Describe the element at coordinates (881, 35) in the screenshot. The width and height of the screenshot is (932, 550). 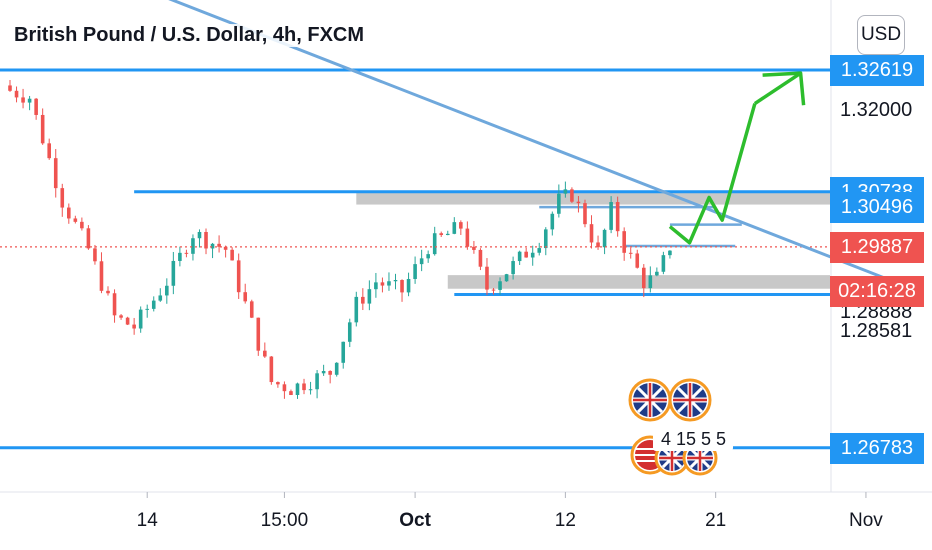
I see `currency-button: USD` at that location.